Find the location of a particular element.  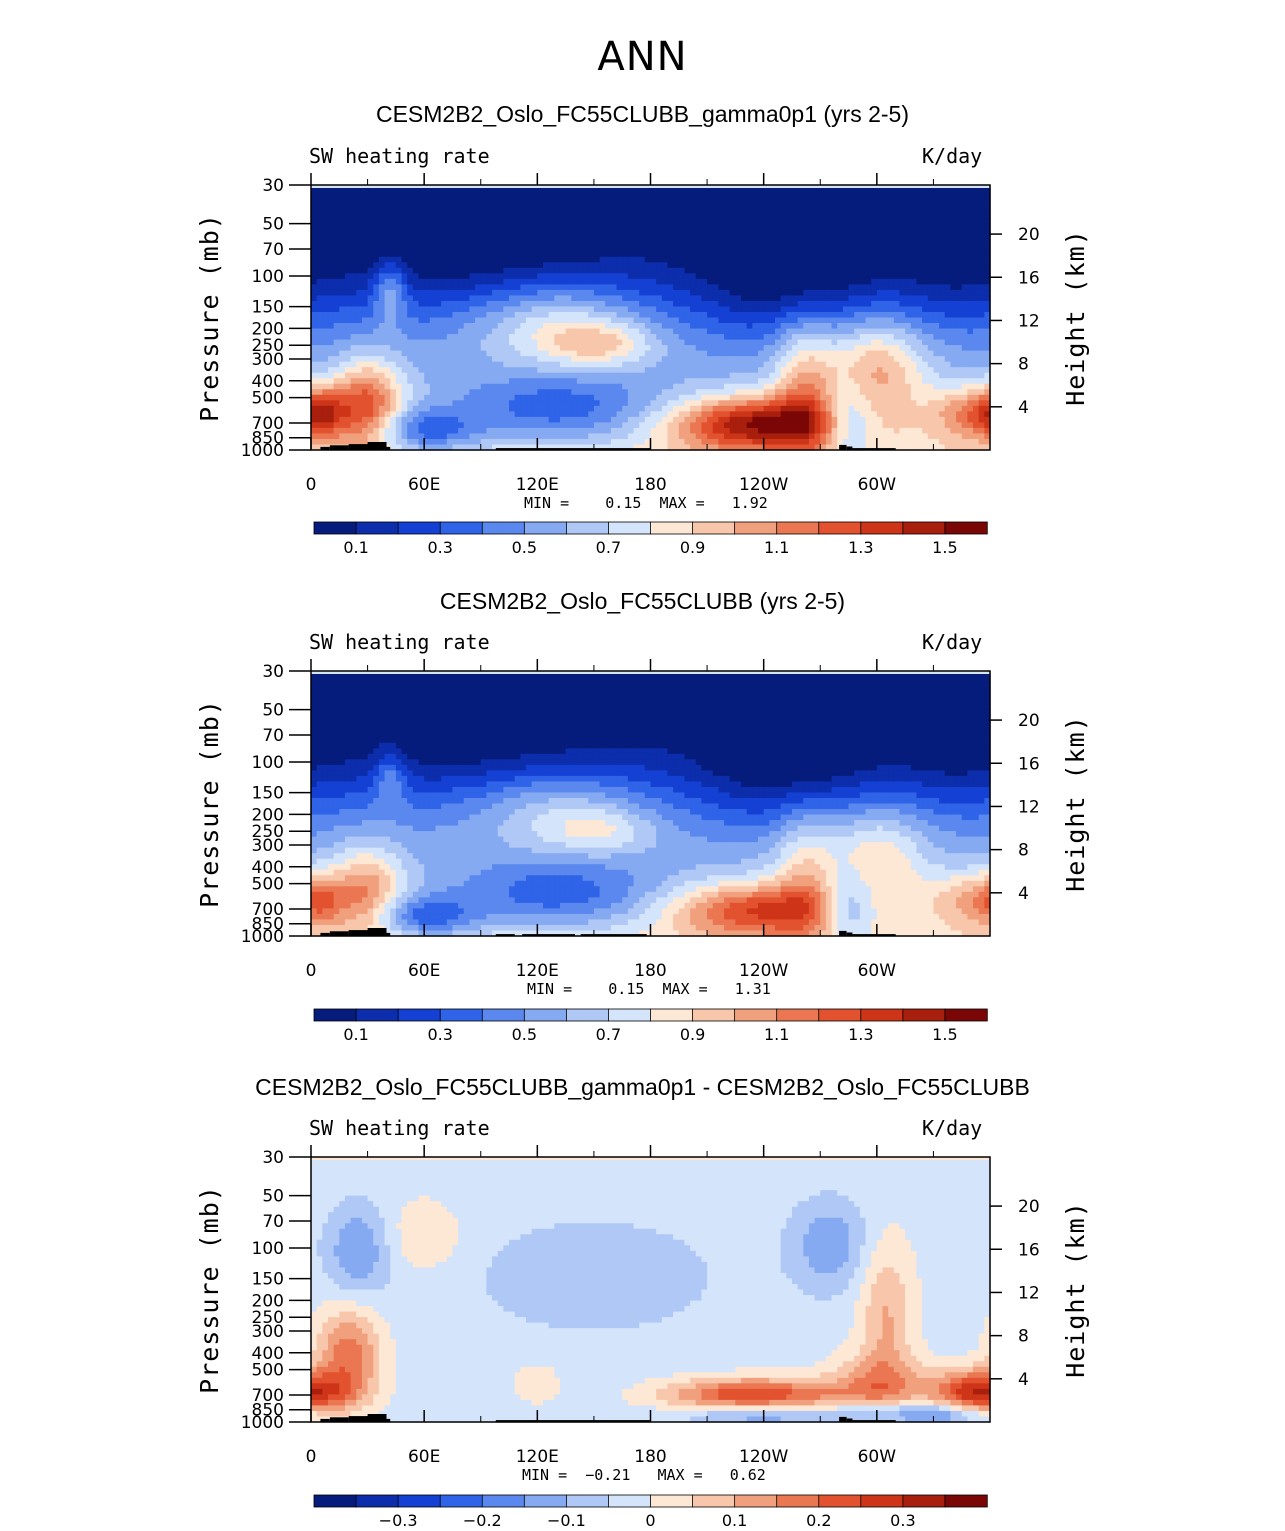

panel-1-colorbar: 0.1 0.3 0.5 0.7 0.9 1.1 1.3 1.5 is located at coordinates (650, 539).